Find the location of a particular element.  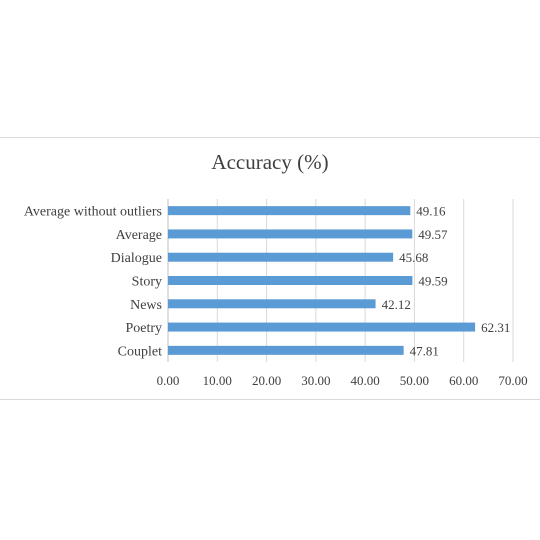

data-label: 49.57 is located at coordinates (433, 234).